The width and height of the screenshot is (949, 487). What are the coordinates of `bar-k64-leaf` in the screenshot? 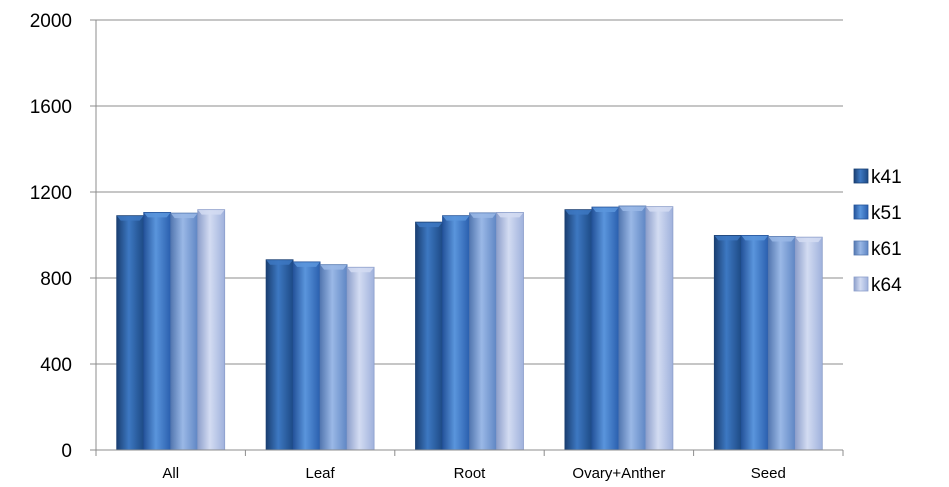 It's located at (360, 358).